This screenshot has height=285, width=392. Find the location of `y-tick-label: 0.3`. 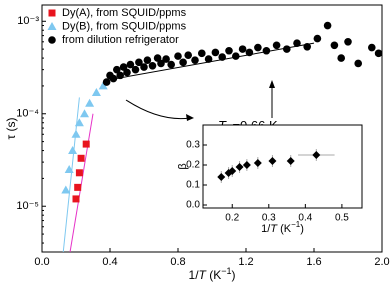

y-tick-label: 0.3 is located at coordinates (193, 145).